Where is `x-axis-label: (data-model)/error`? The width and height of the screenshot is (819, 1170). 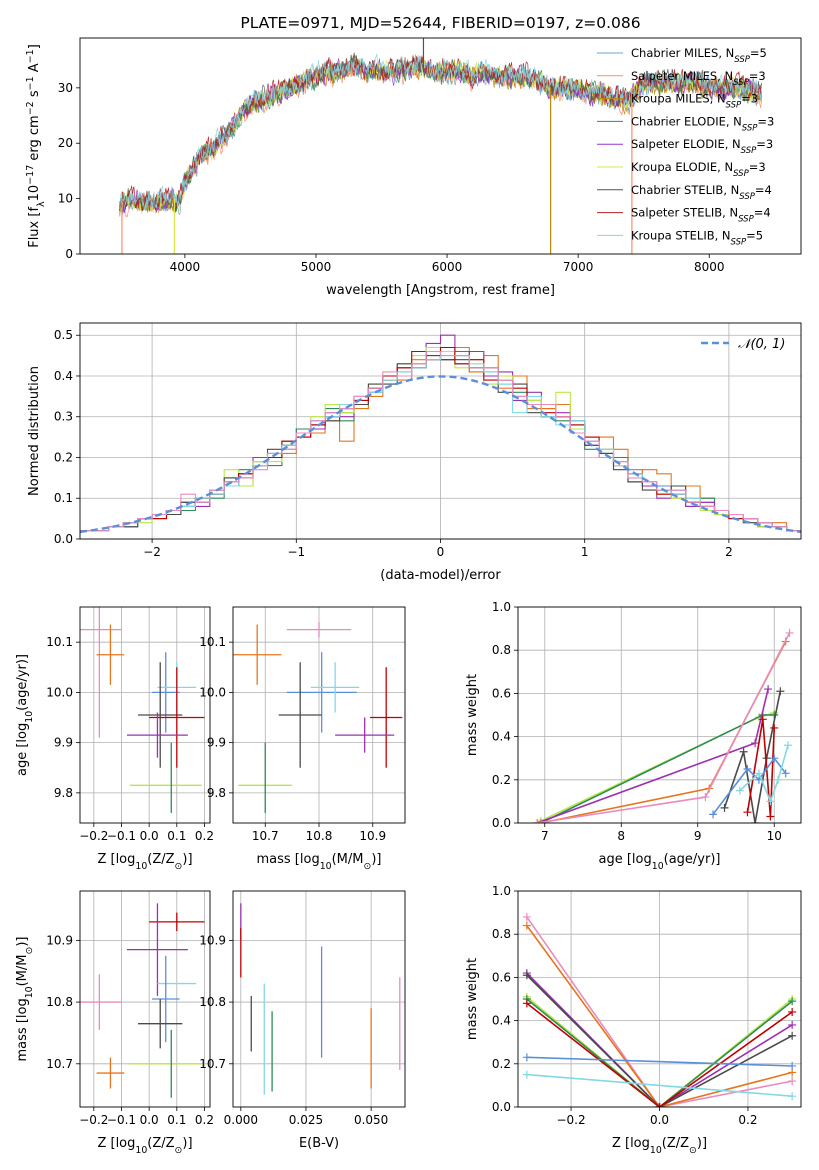 x-axis-label: (data-model)/error is located at coordinates (440, 575).